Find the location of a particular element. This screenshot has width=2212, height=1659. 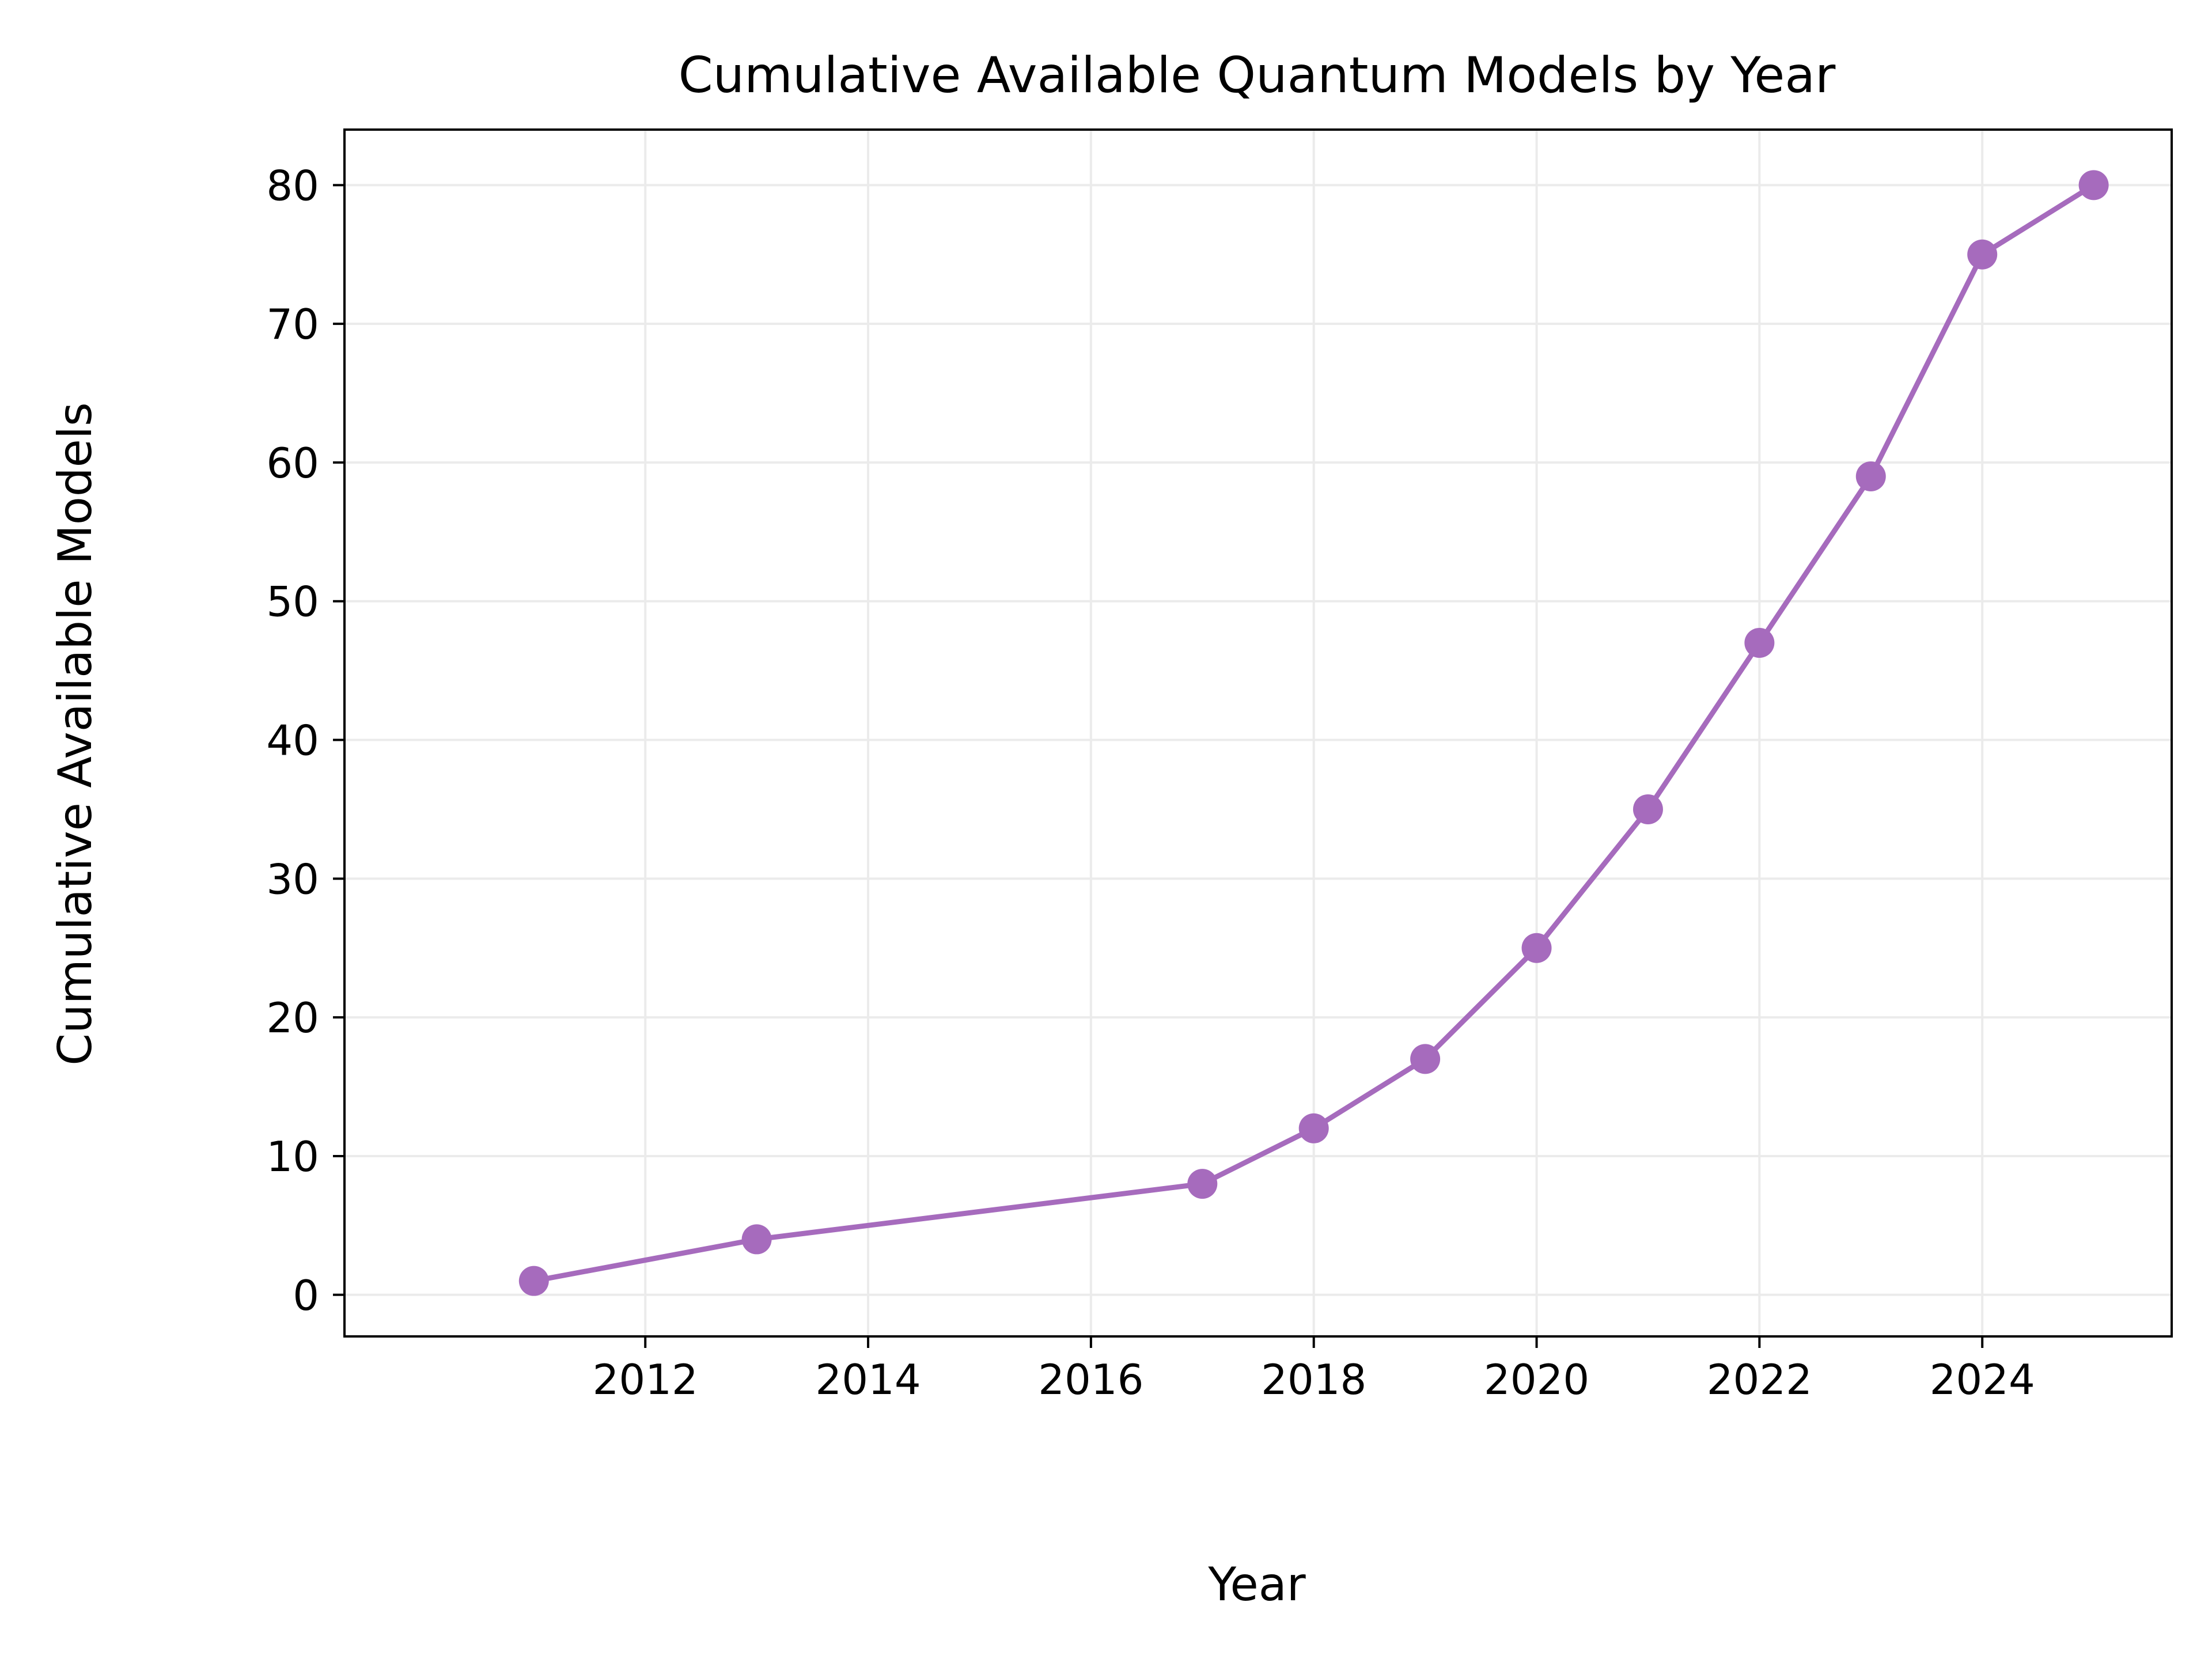

y-tick-label: 60 is located at coordinates (292, 463).